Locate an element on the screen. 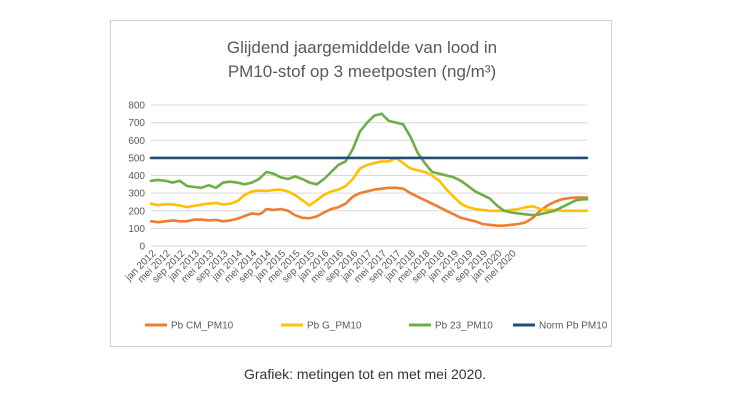 The image size is (730, 405). y-tick-label: 600 is located at coordinates (136, 141).